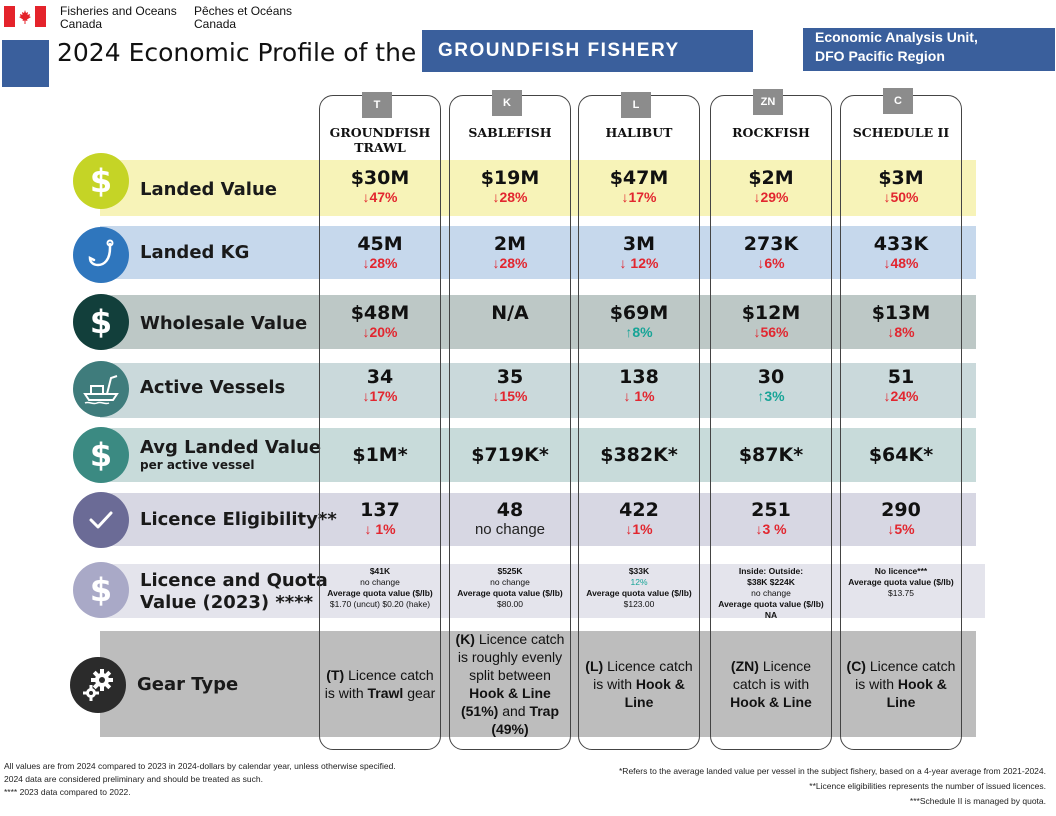 The image size is (1056, 816). I want to click on row-label-avg-landed-value: Avg Landed Value per active vessel, so click(231, 454).